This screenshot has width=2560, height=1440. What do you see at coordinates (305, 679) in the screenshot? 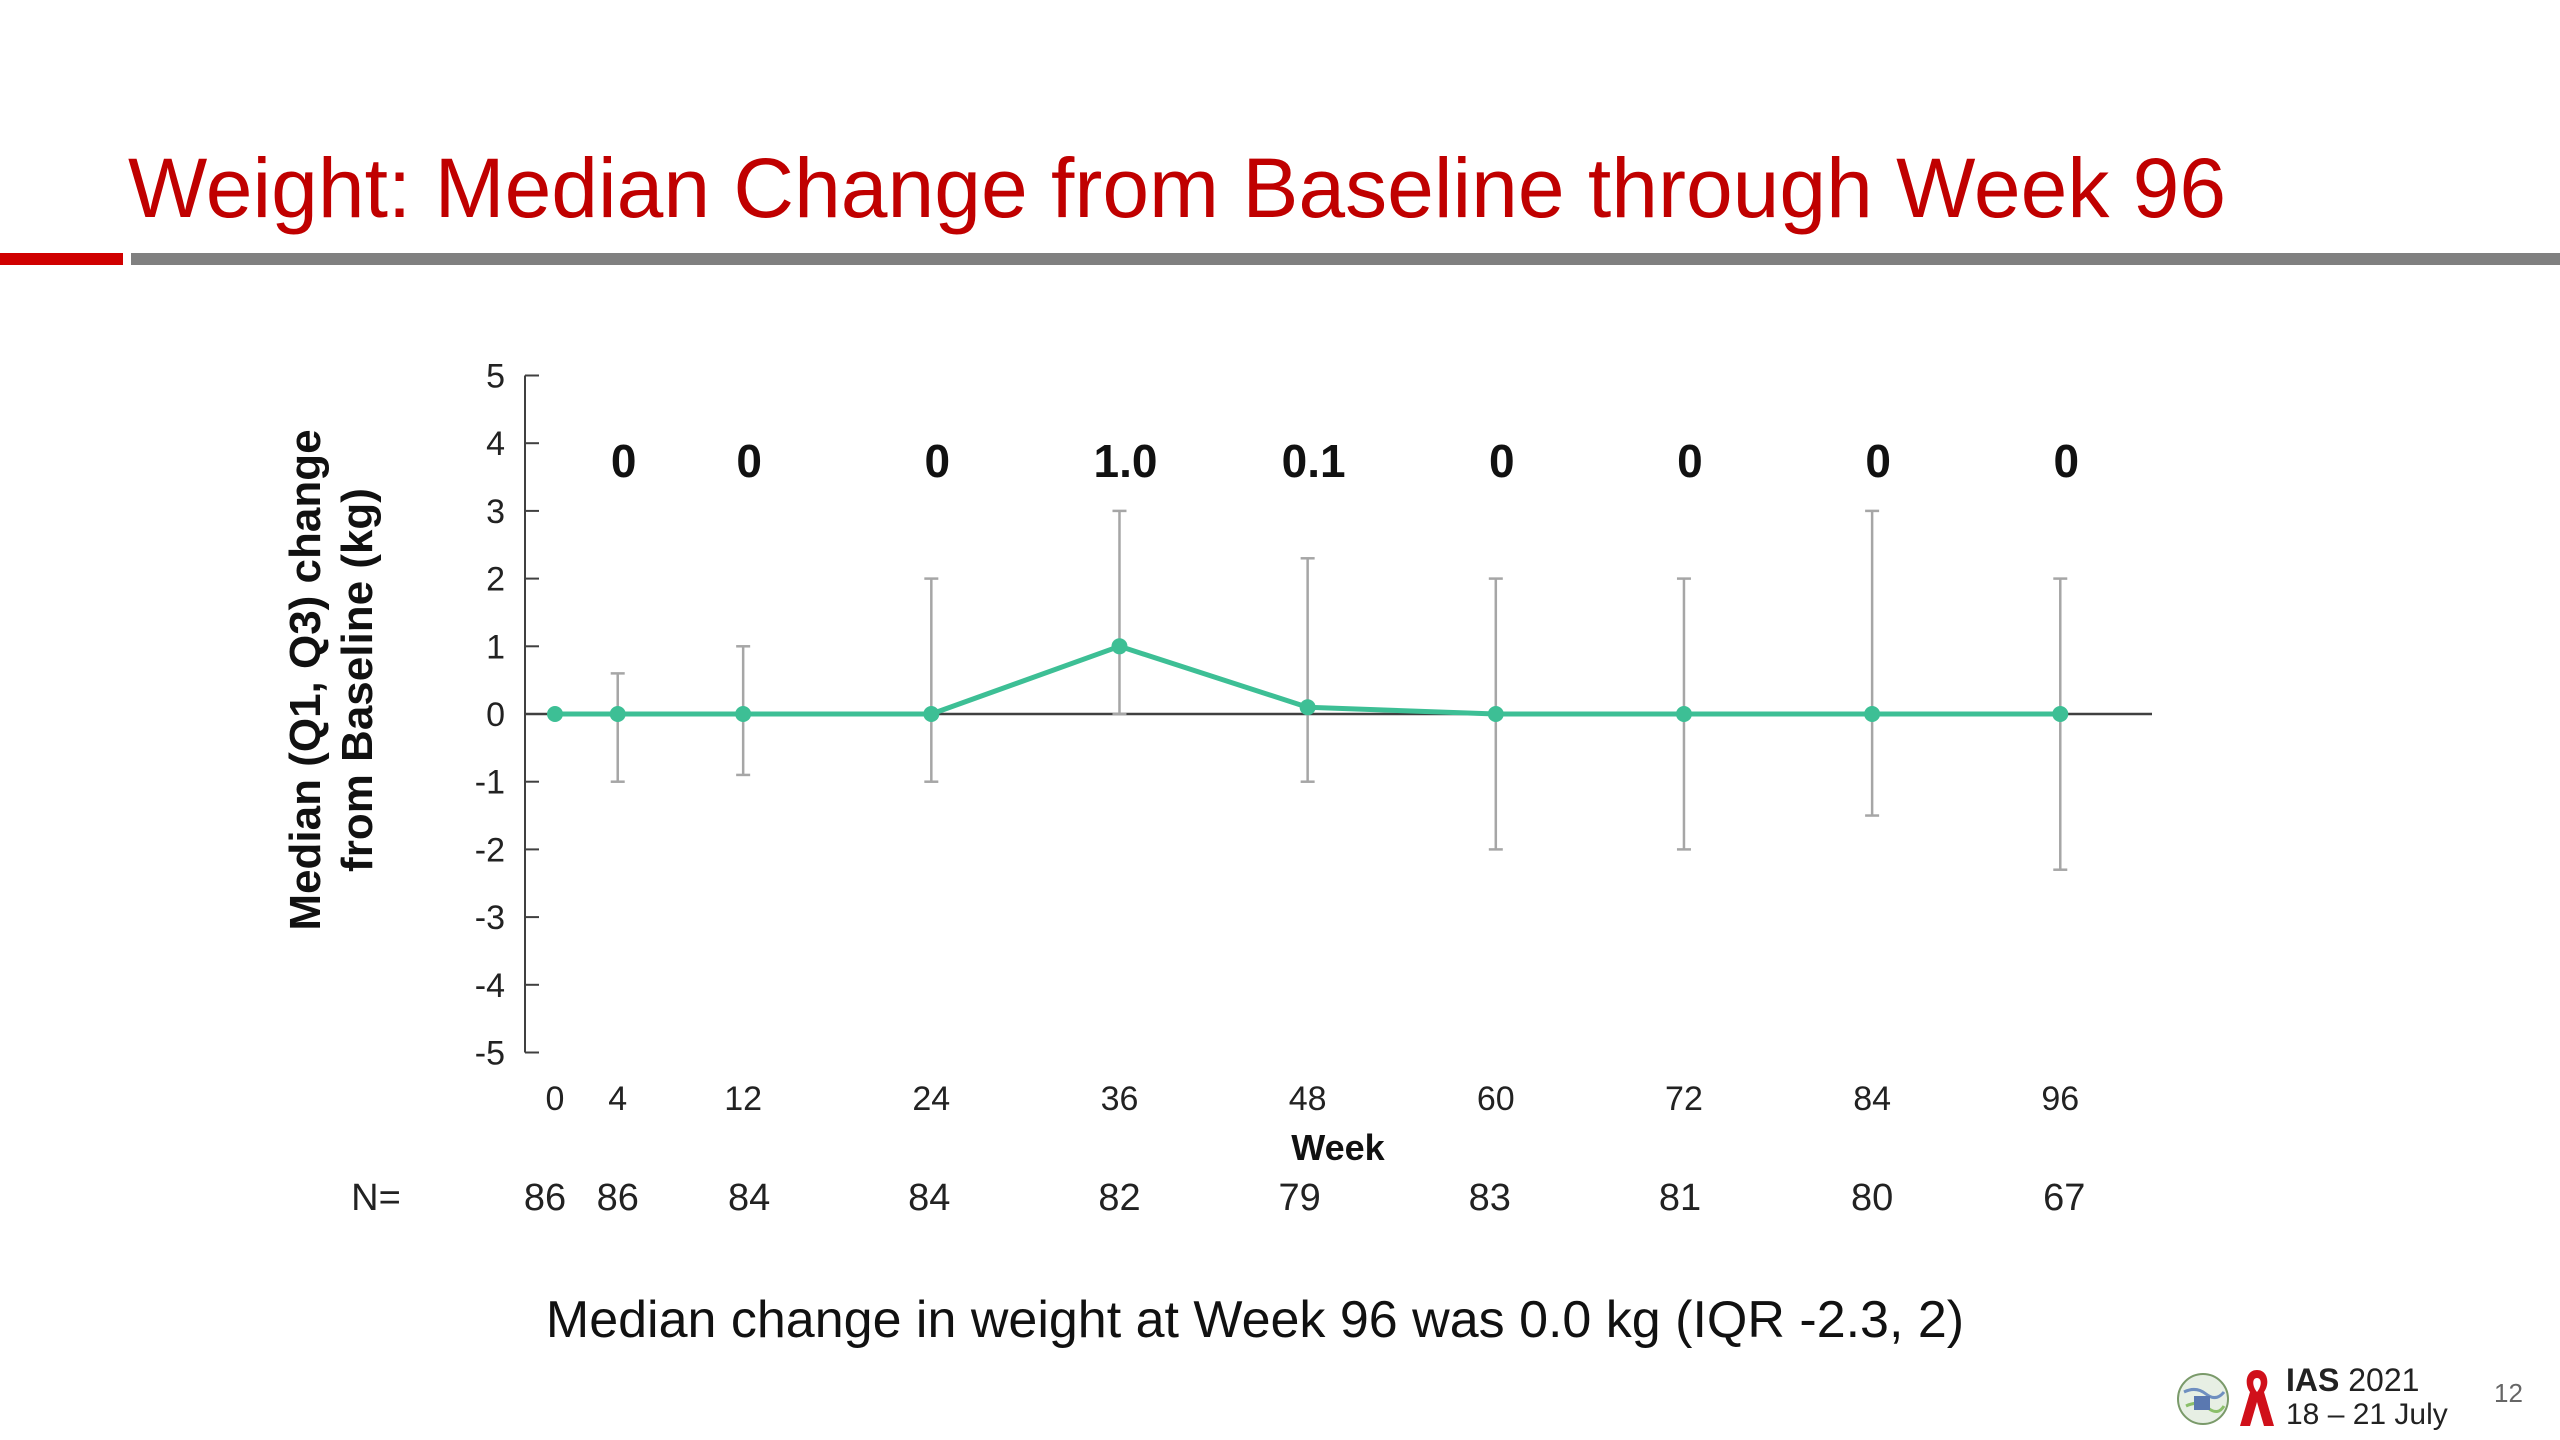
I see `y-axis-label-line: Median (Q1, Q3) change` at bounding box center [305, 679].